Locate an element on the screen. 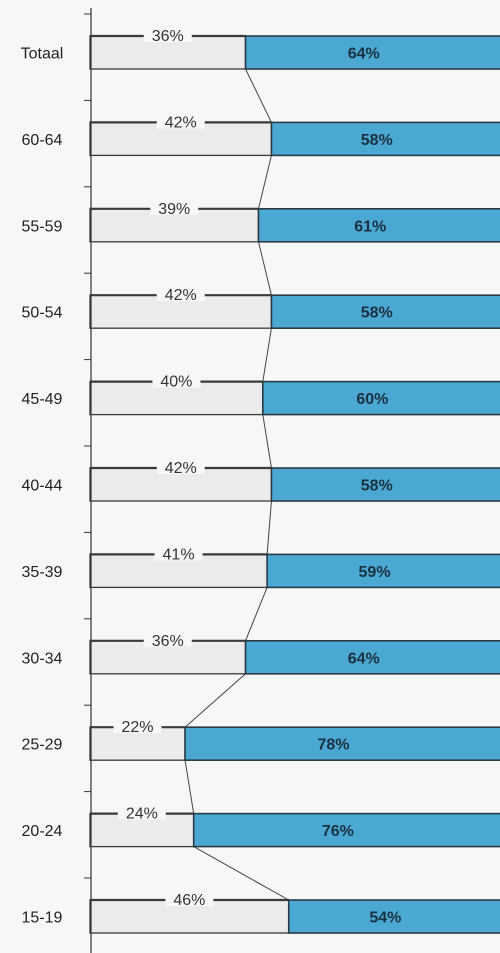 Image resolution: width=500 pixels, height=953 pixels. category-label: 50-54 is located at coordinates (42, 313).